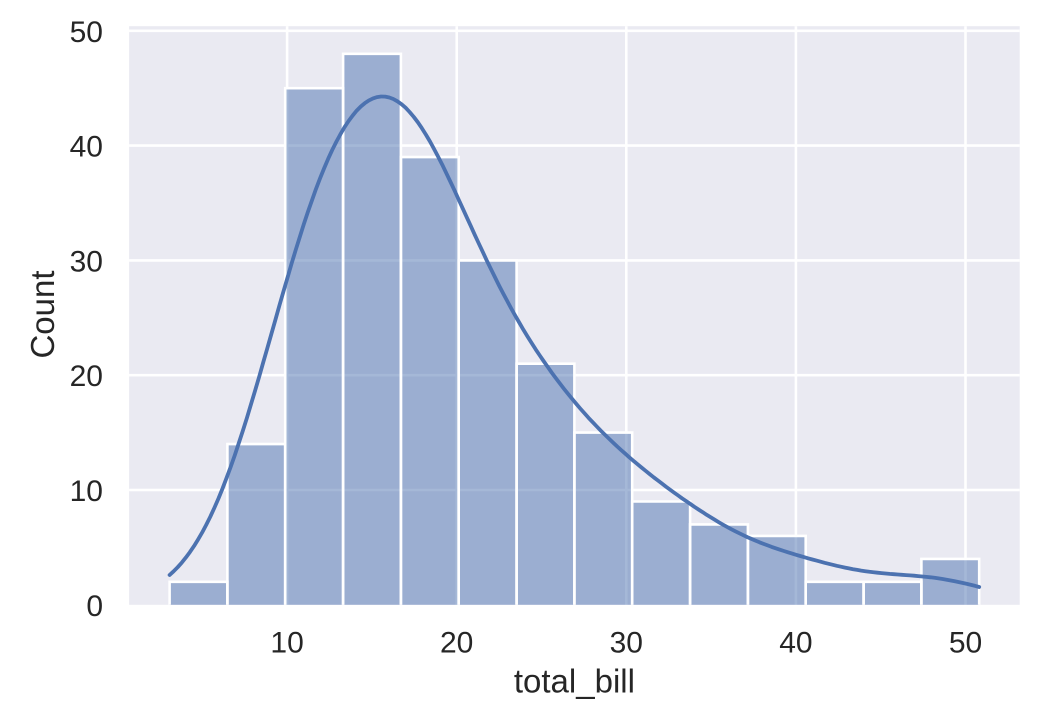 Image resolution: width=1040 pixels, height=718 pixels. I want to click on svg-text: Count, so click(42, 314).